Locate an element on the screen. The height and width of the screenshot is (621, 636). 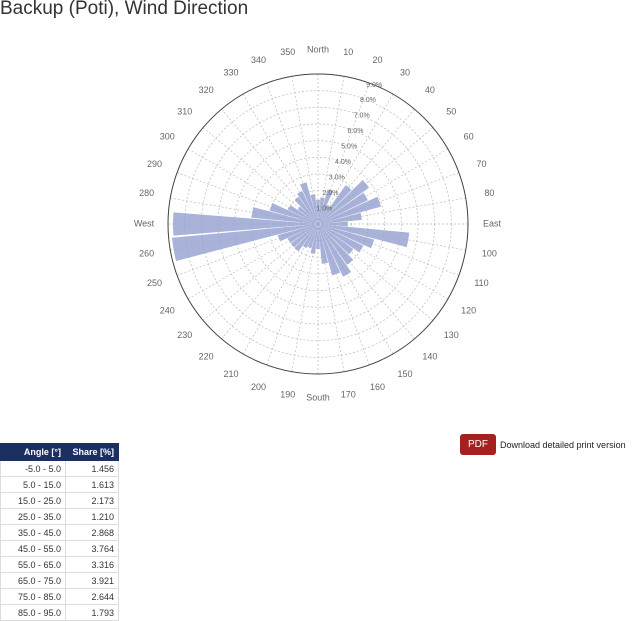
table-cell: 85.0 - 95.0 is located at coordinates (33, 612).